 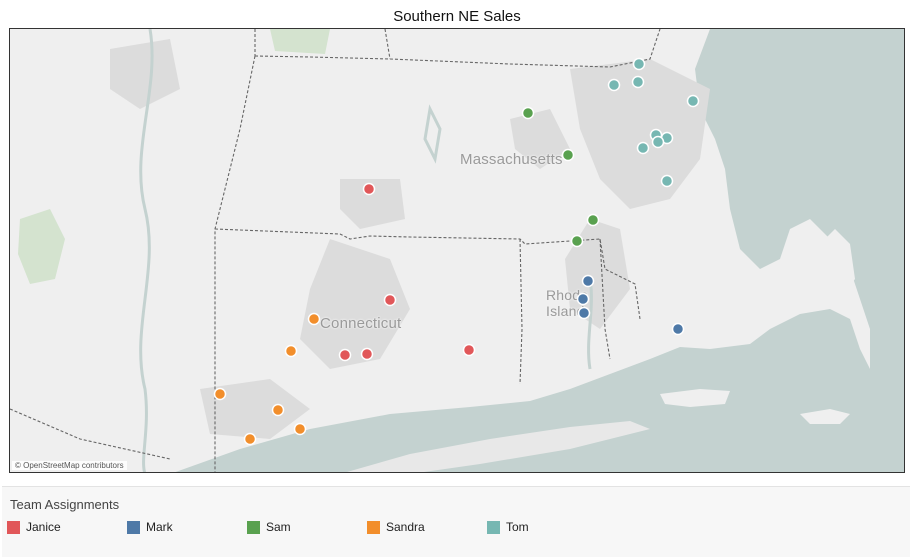 What do you see at coordinates (159, 527) in the screenshot?
I see `legend-label-mark: Mark` at bounding box center [159, 527].